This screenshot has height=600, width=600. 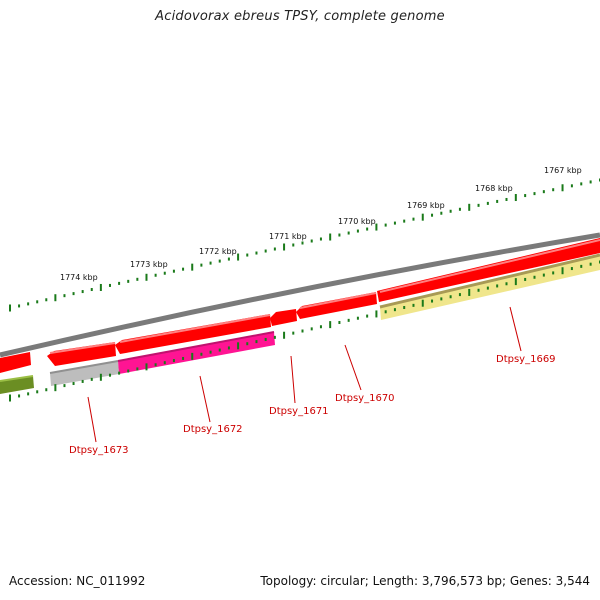 What do you see at coordinates (365, 398) in the screenshot?
I see `gene-label-dtpsy-1670: Dtpsy_1670` at bounding box center [365, 398].